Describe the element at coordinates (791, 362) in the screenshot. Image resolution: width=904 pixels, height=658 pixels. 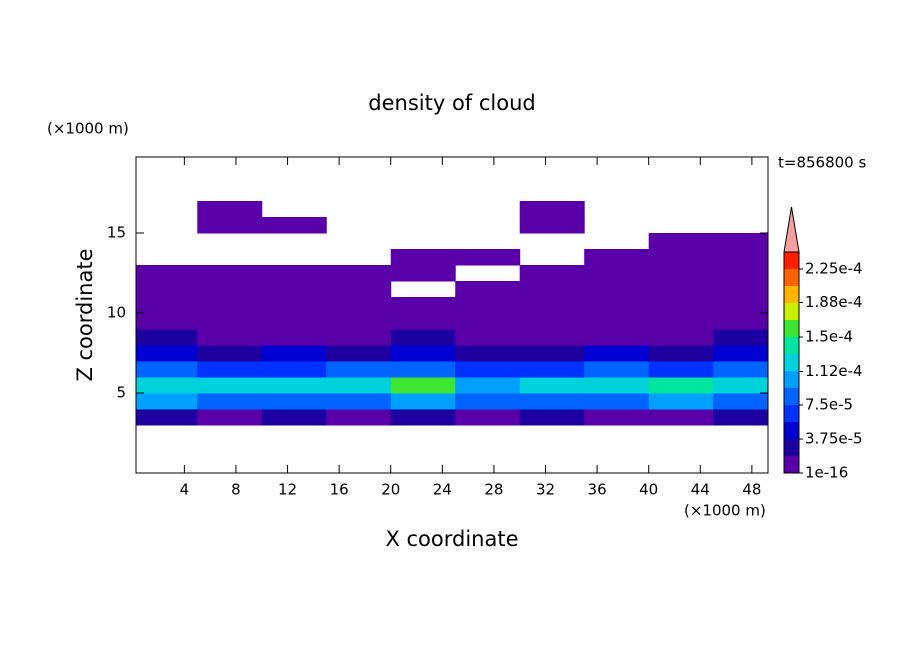
I see `colorbar-frame` at that location.